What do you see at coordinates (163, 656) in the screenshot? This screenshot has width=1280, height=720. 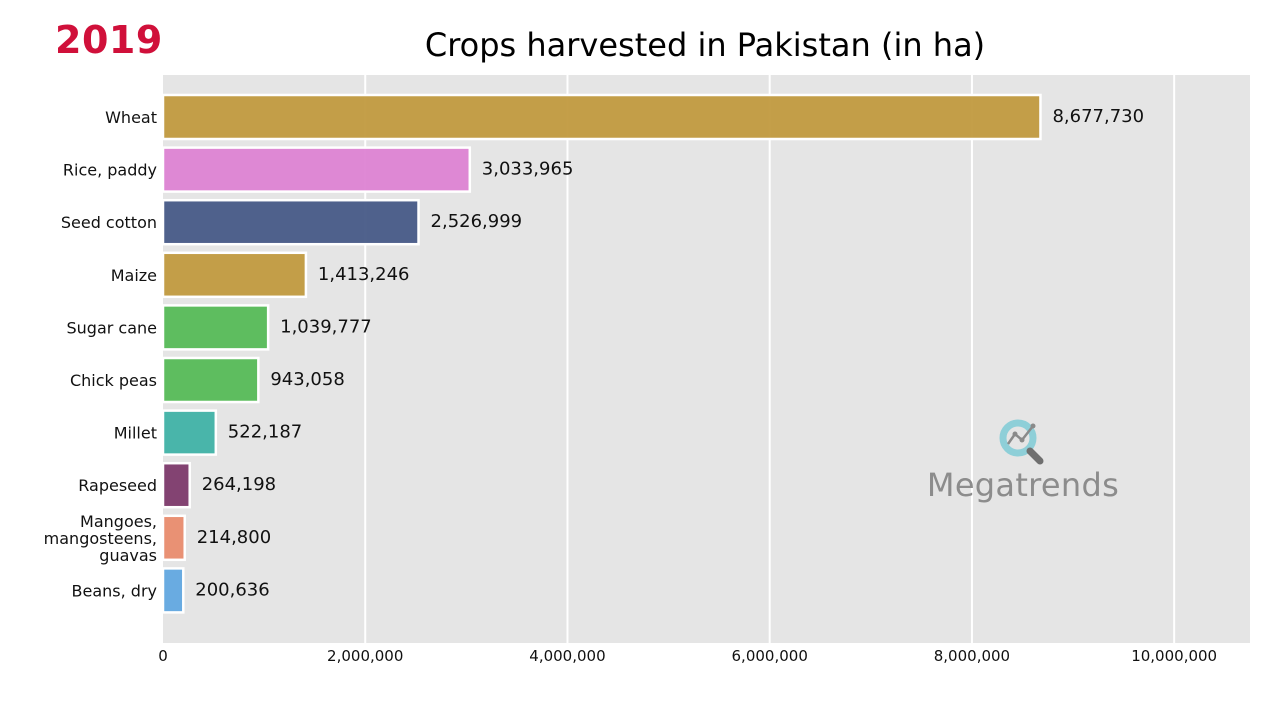 I see `x-tick-label: 0` at bounding box center [163, 656].